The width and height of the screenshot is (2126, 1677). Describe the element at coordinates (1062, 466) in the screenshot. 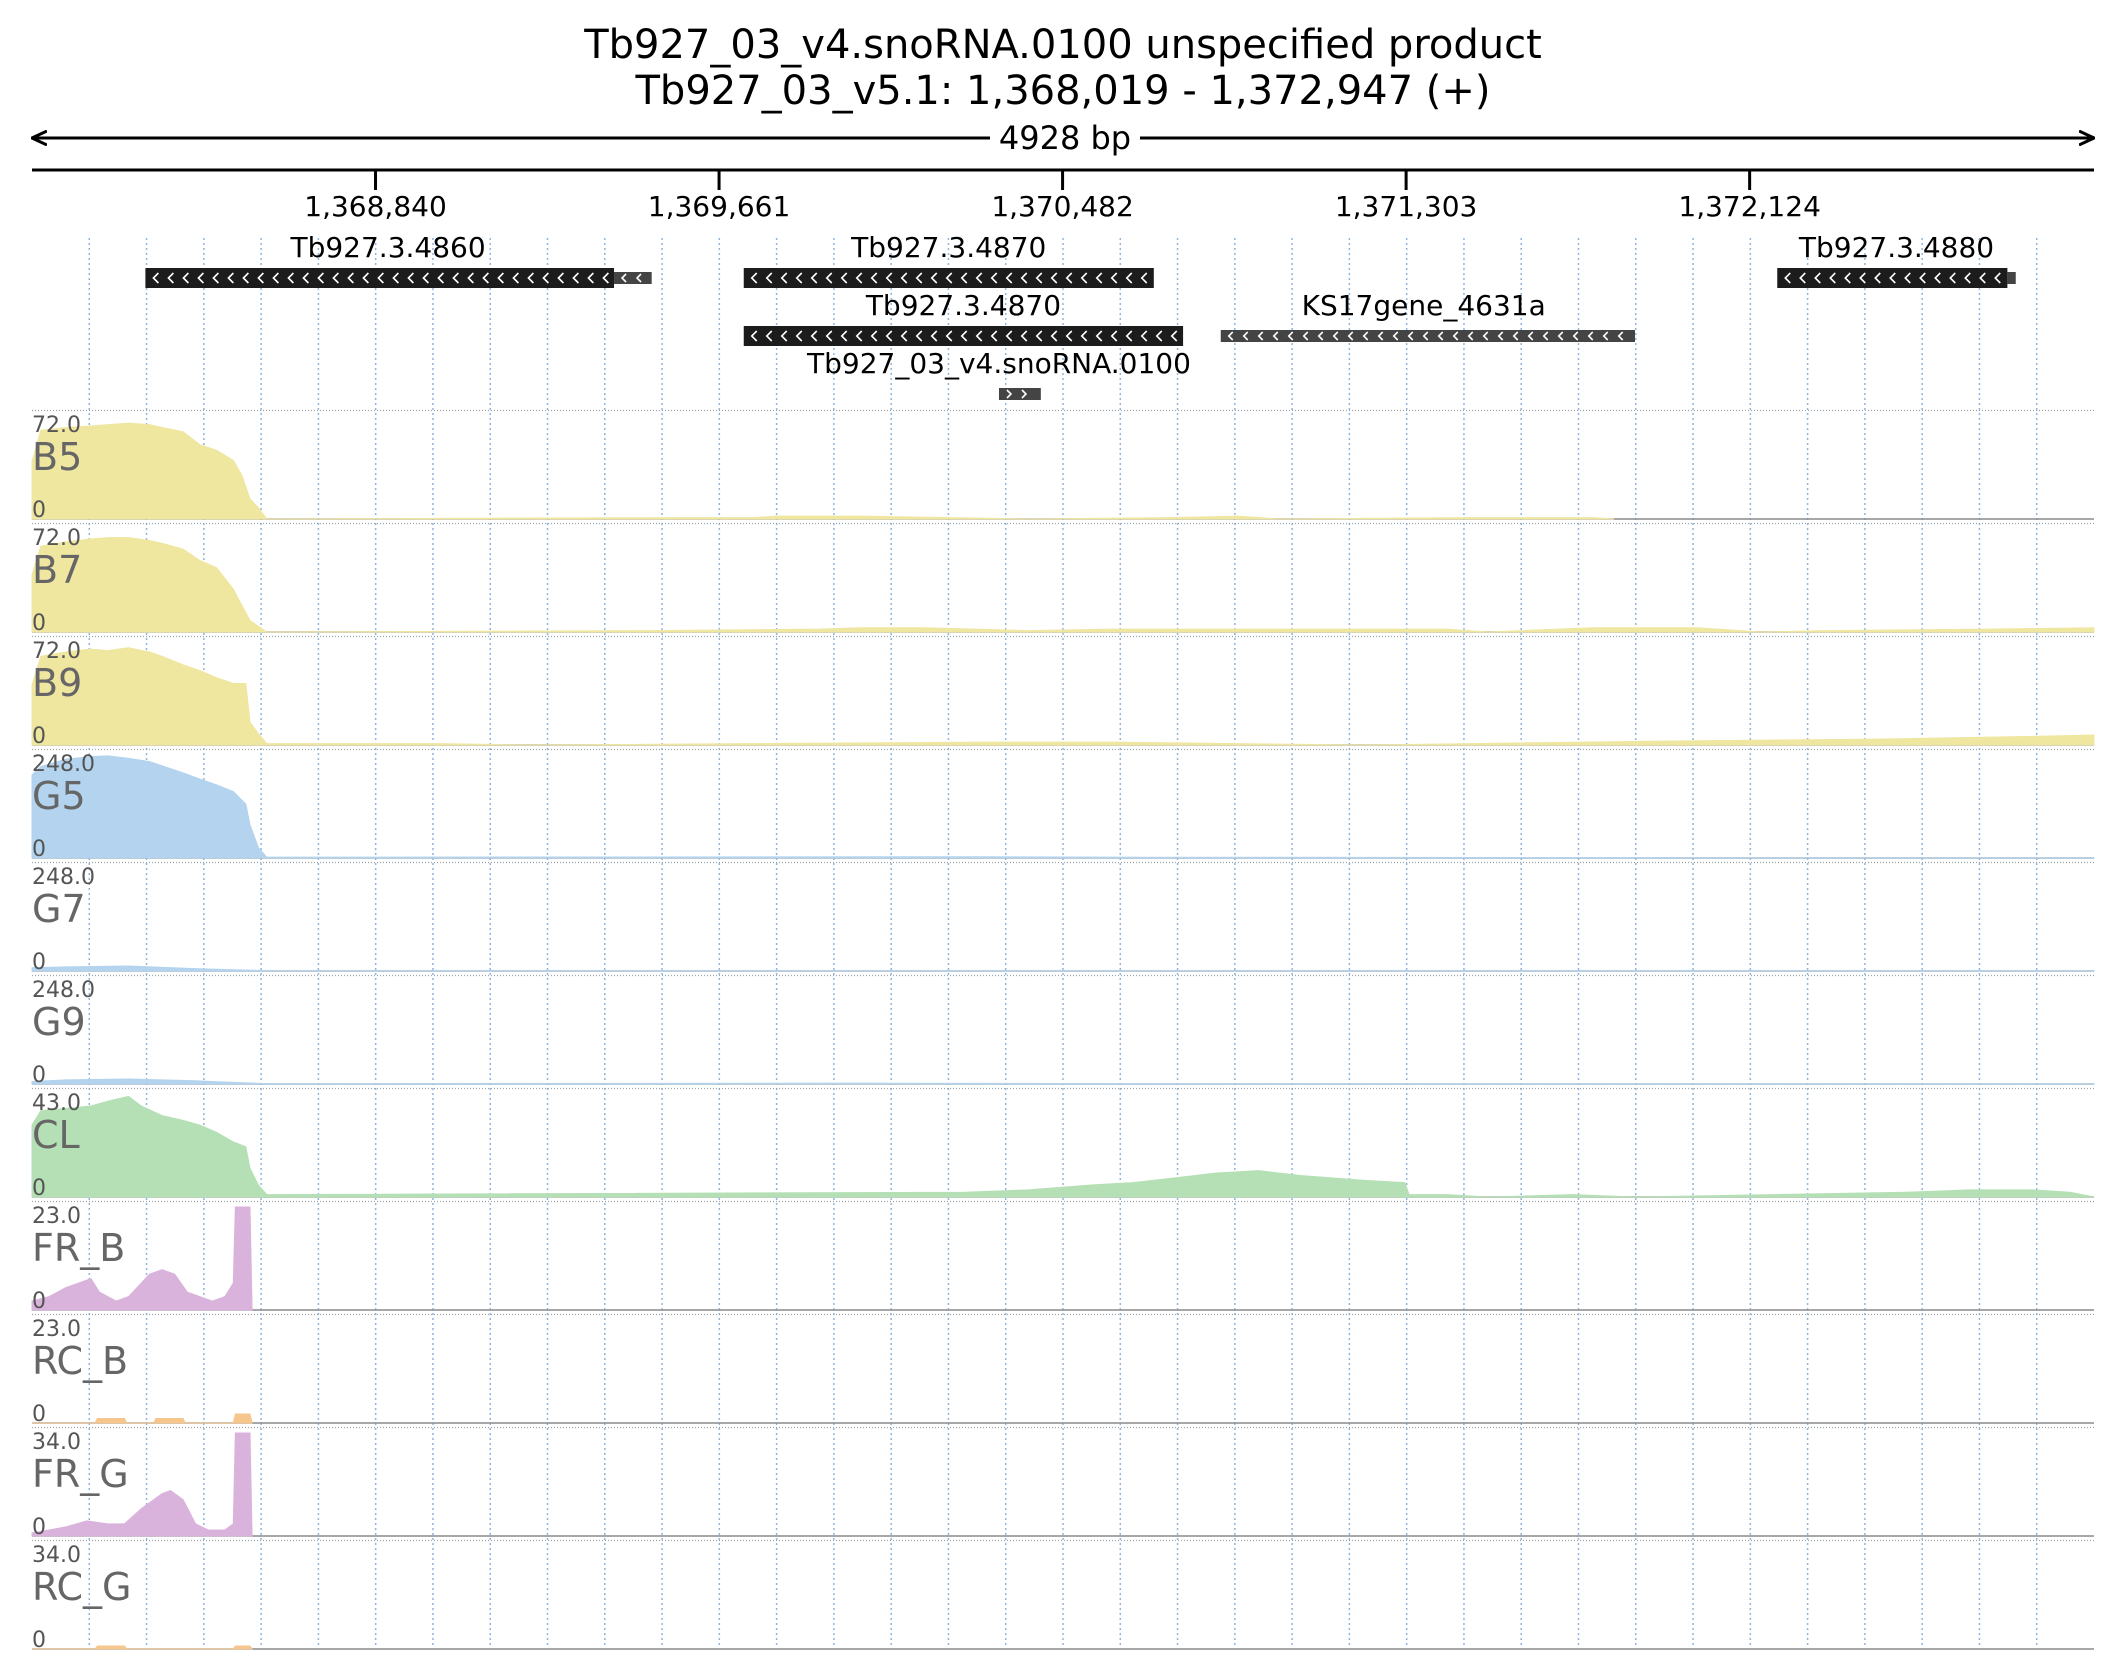

I see `track-b5: 72.0B5 0` at that location.